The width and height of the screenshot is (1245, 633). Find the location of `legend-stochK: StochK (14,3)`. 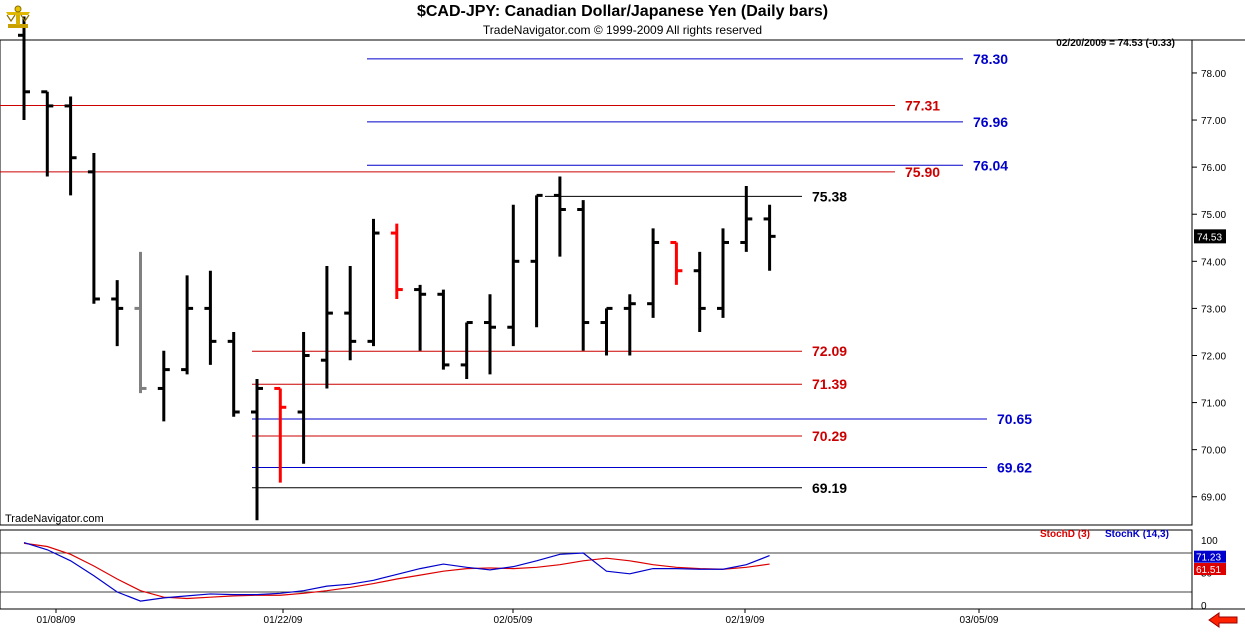

legend-stochK: StochK (14,3) is located at coordinates (1137, 534).